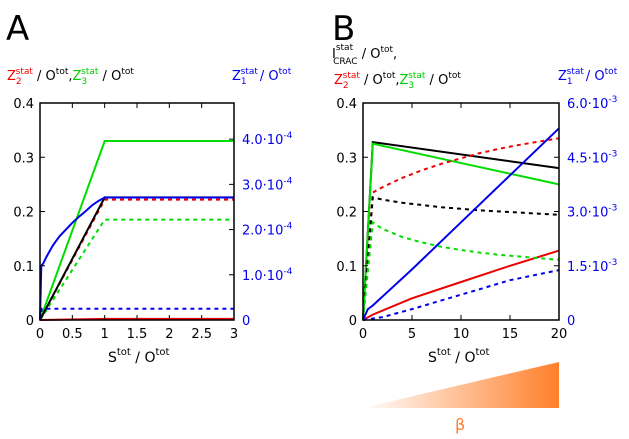  Describe the element at coordinates (559, 334) in the screenshot. I see `x-tick-label: 20` at that location.